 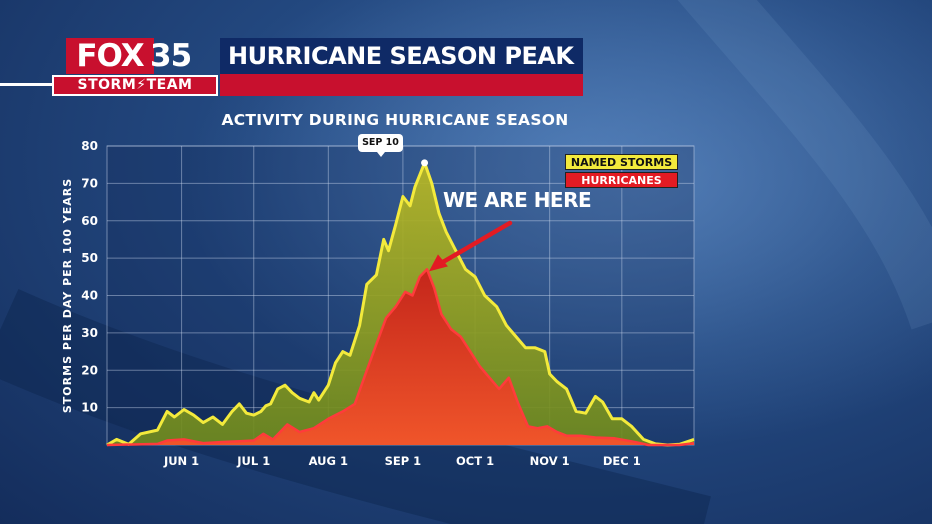 I want to click on peak-marker, so click(x=425, y=163).